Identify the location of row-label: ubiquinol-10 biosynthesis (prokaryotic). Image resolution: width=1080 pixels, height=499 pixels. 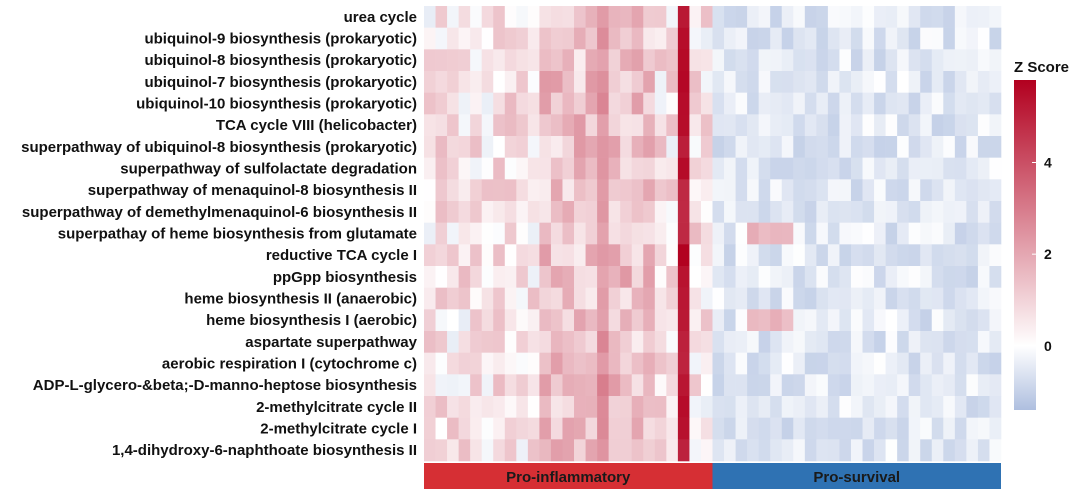
(276, 104).